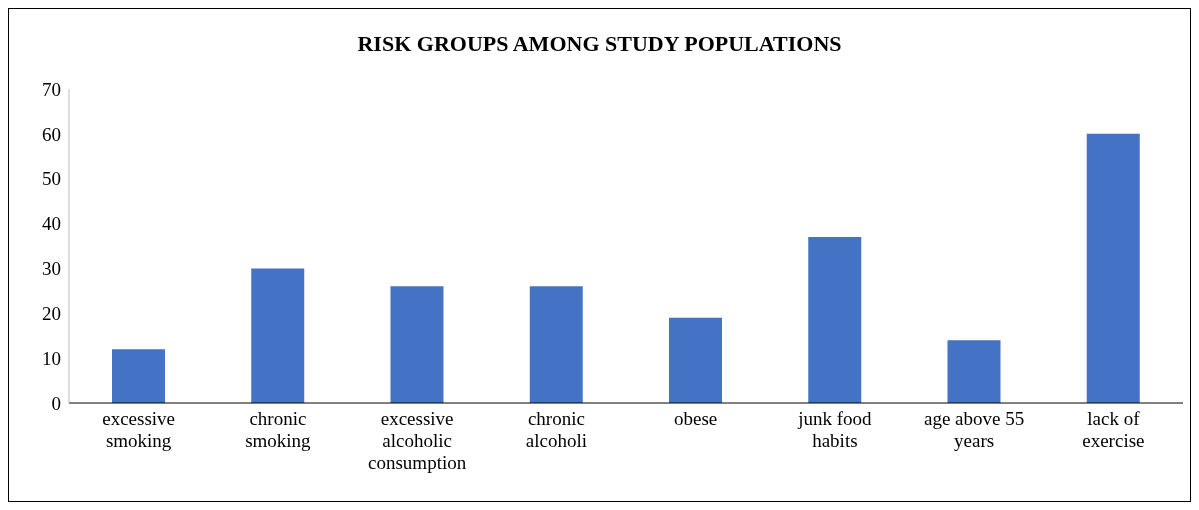 Image resolution: width=1199 pixels, height=510 pixels. What do you see at coordinates (974, 429) in the screenshot?
I see `x-tick-label: age above 55 years` at bounding box center [974, 429].